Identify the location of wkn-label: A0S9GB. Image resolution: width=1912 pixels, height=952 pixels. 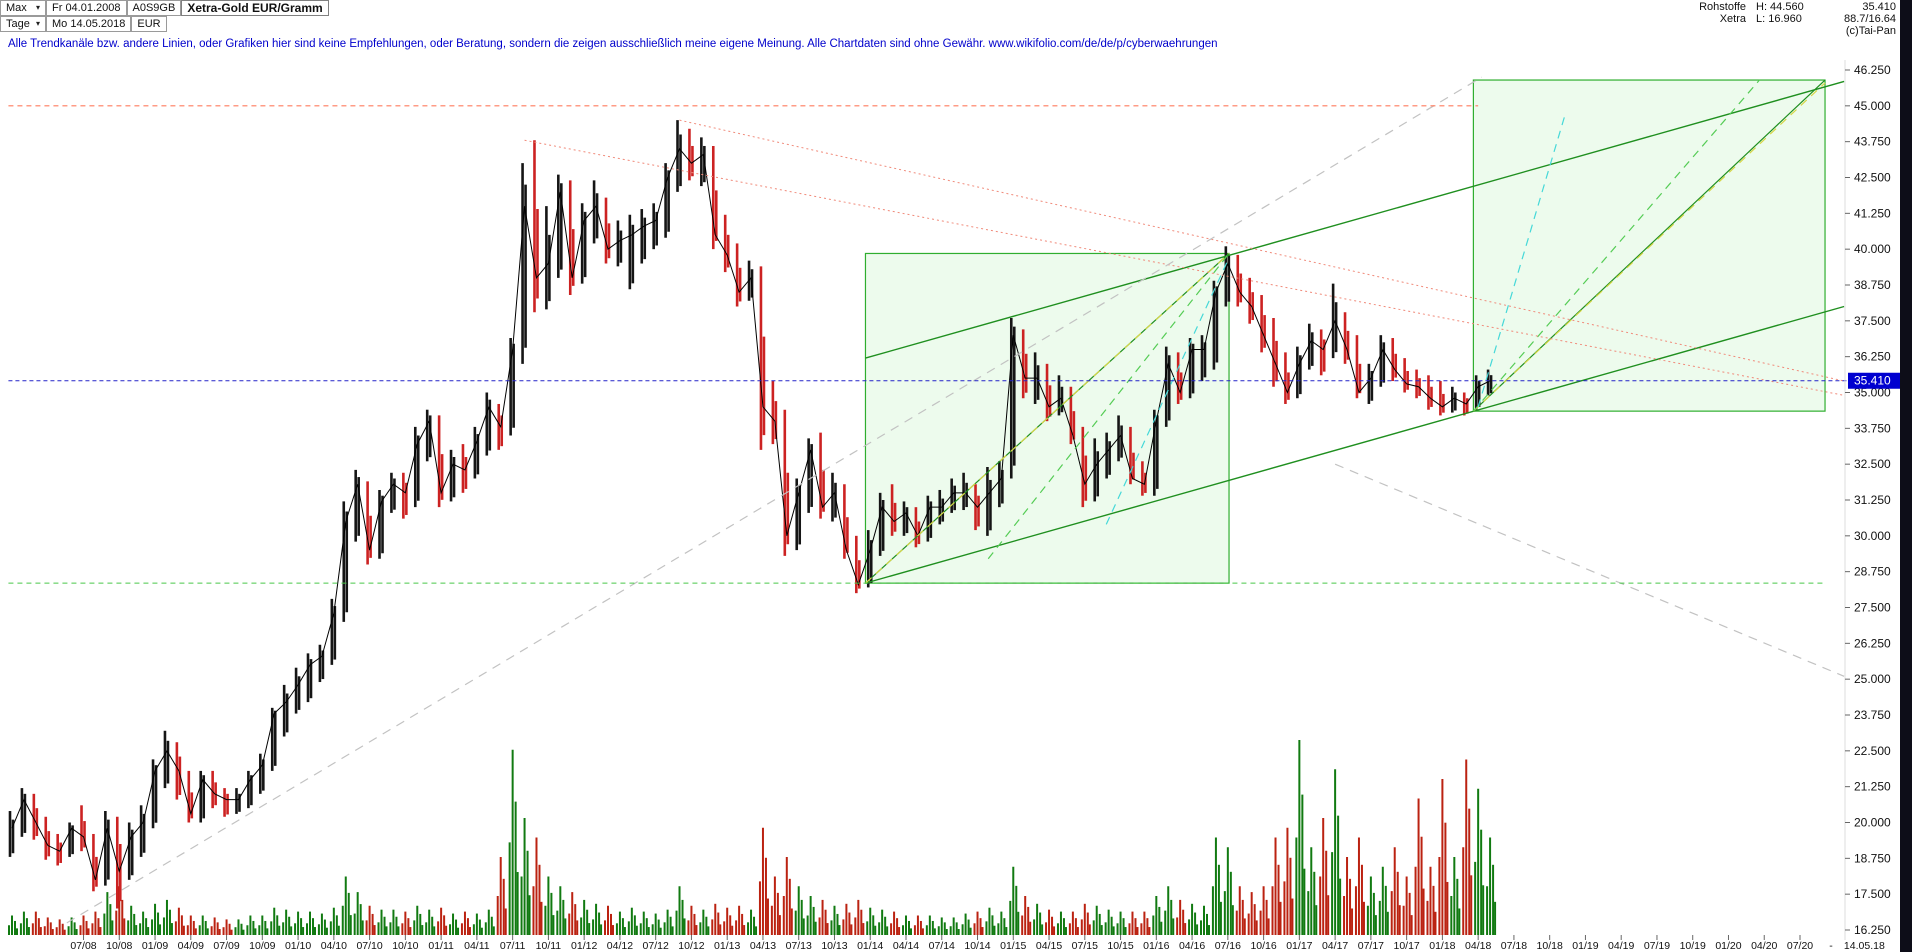
(154, 8).